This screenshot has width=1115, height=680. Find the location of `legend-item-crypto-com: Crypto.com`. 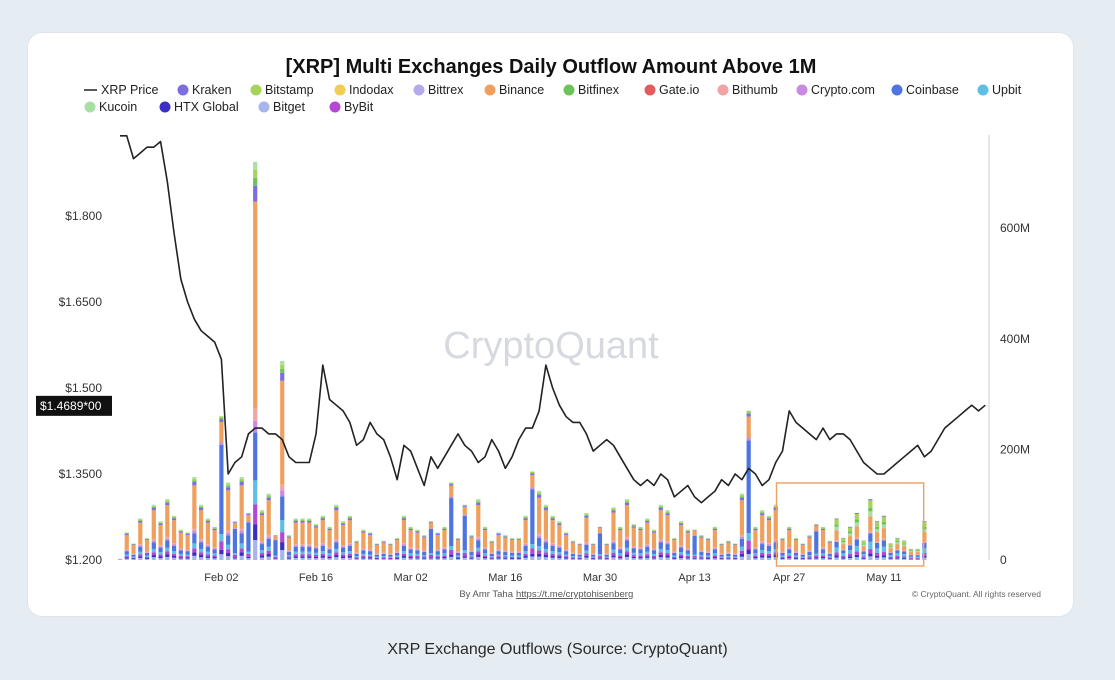

legend-item-crypto-com: Crypto.com is located at coordinates (835, 90).